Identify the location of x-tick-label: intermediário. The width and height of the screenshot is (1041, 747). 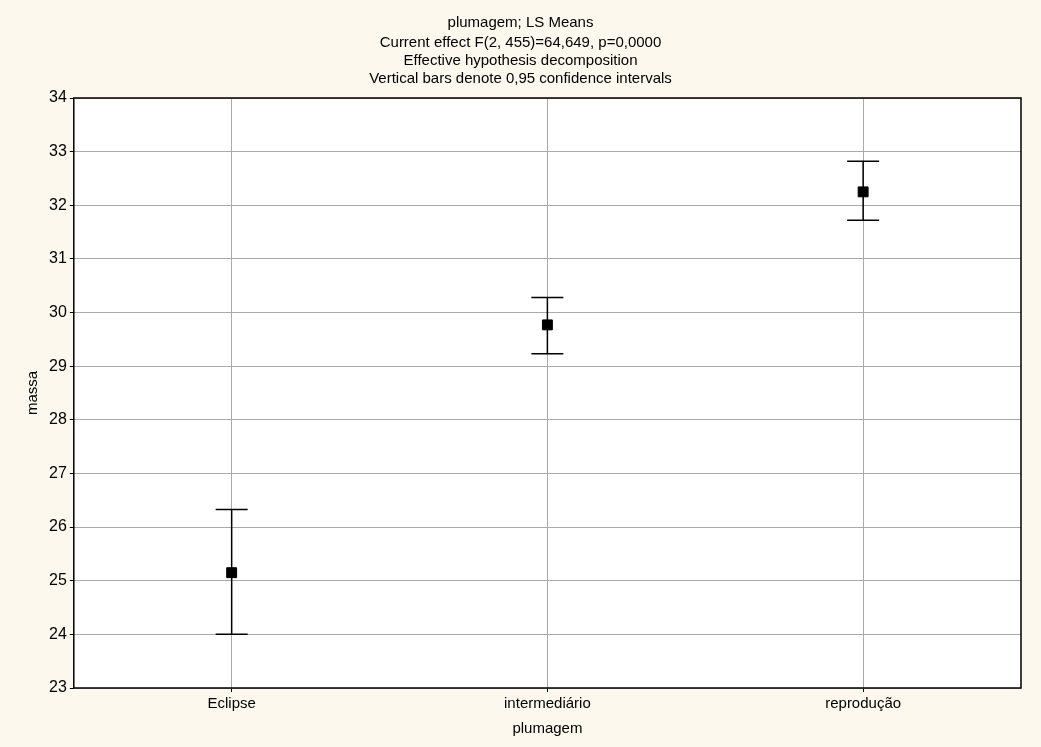
(547, 703).